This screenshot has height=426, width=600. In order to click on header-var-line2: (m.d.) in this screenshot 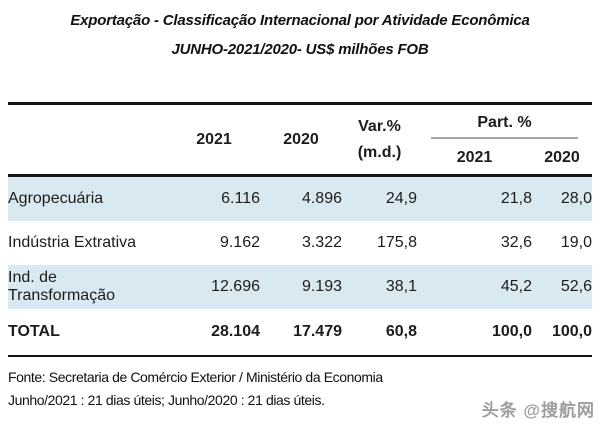, I will do `click(379, 152)`.